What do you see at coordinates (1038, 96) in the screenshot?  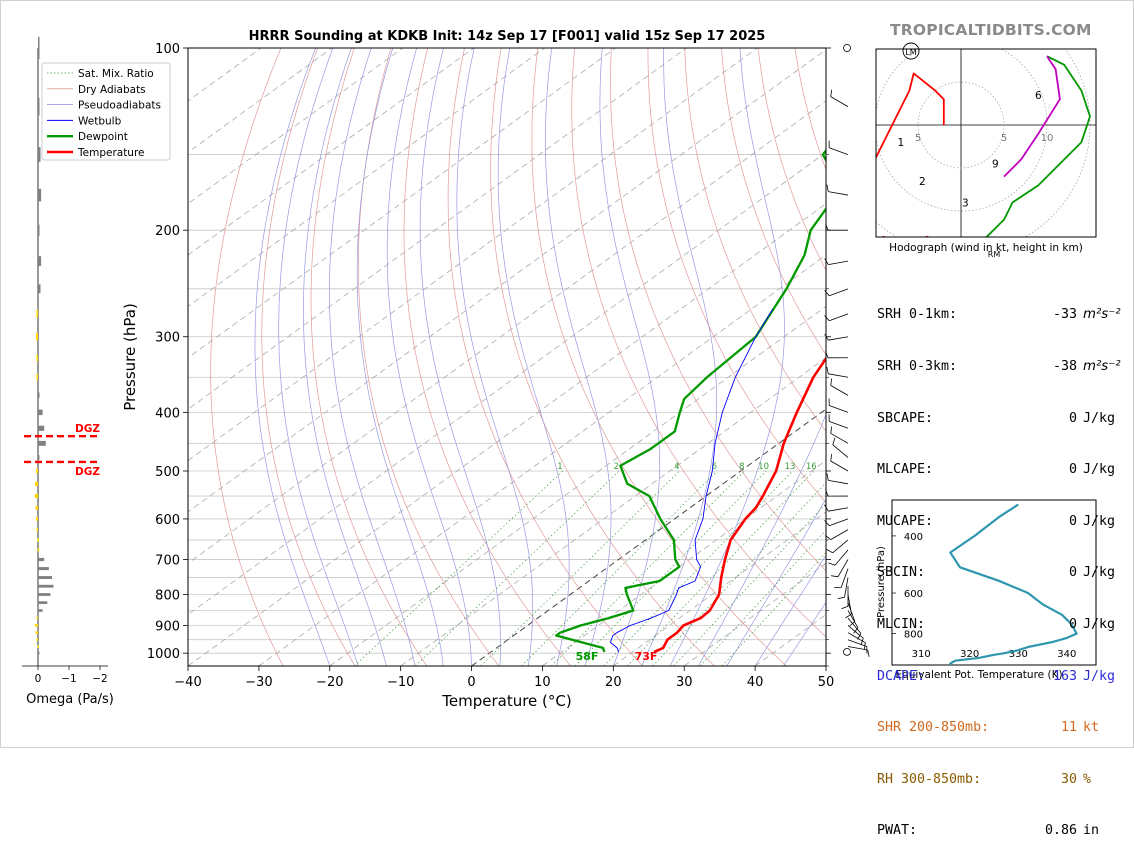 I see `hodo-height-label: 6` at bounding box center [1038, 96].